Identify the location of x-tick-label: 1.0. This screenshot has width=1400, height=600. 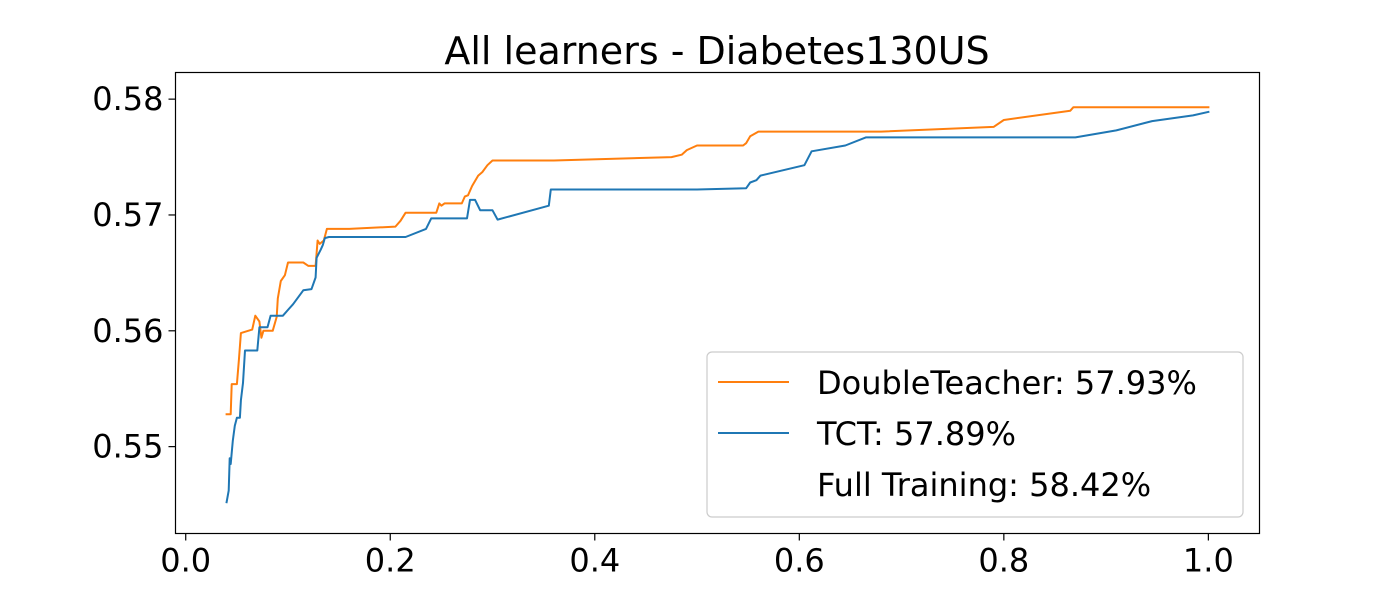
(1208, 561).